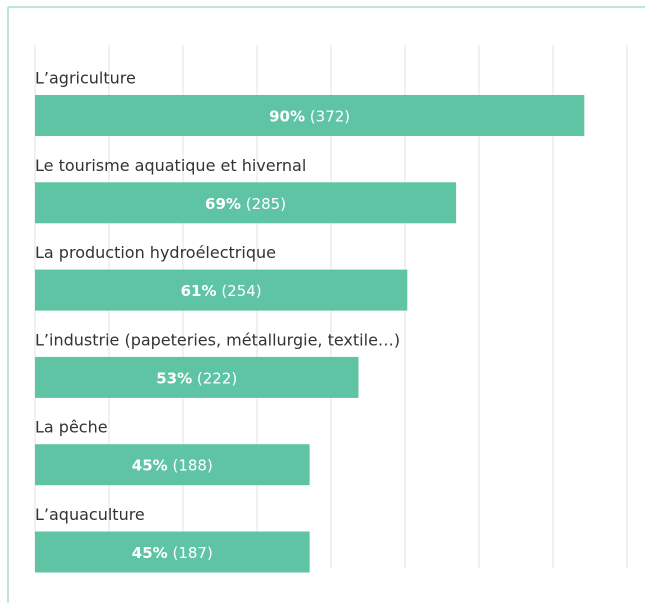  Describe the element at coordinates (330, 116) in the screenshot. I see `count-label: (372)` at that location.